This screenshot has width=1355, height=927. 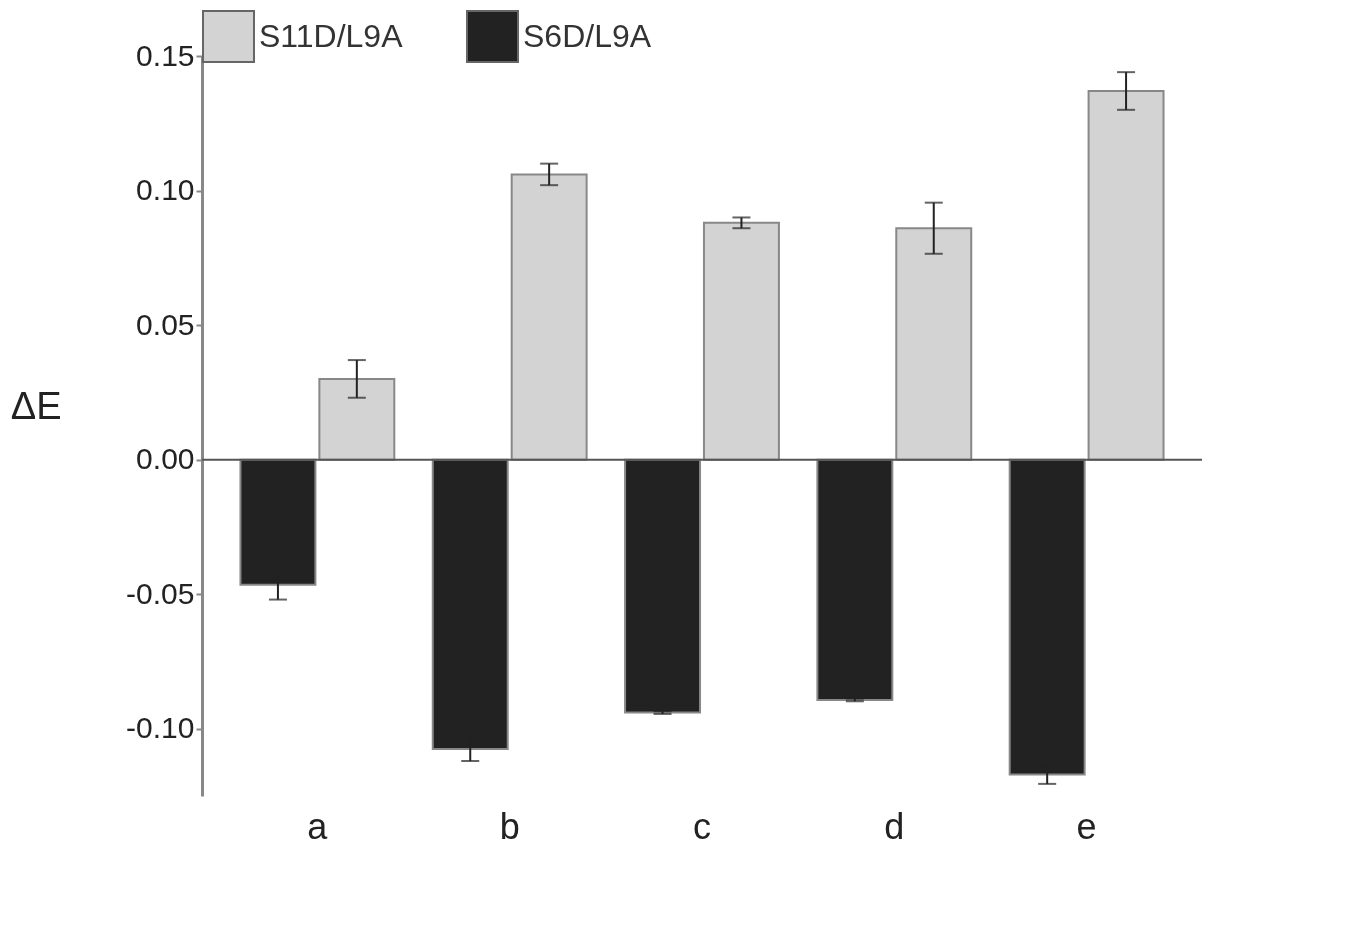 What do you see at coordinates (331, 35) in the screenshot?
I see `legend-label: S11D/L9A` at bounding box center [331, 35].